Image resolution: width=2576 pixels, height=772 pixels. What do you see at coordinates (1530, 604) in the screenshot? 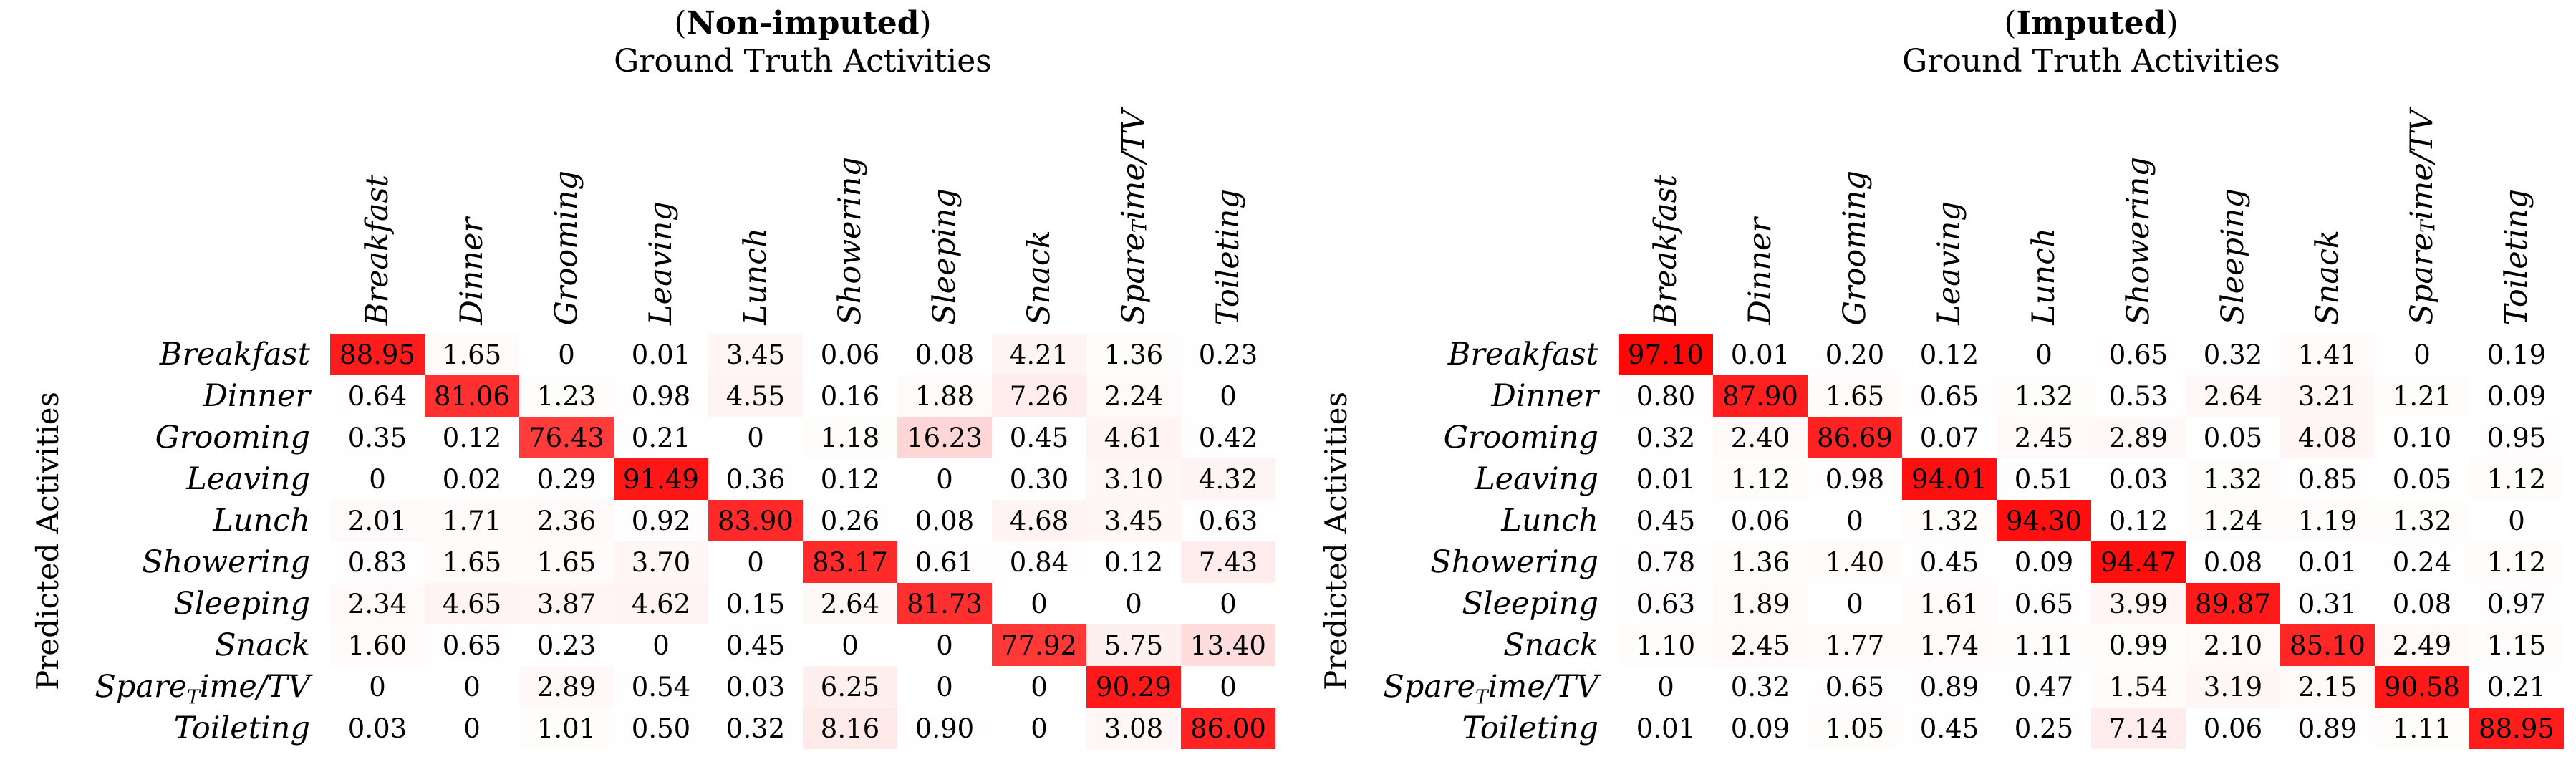
I see `row-header-label: Sleeping` at bounding box center [1530, 604].